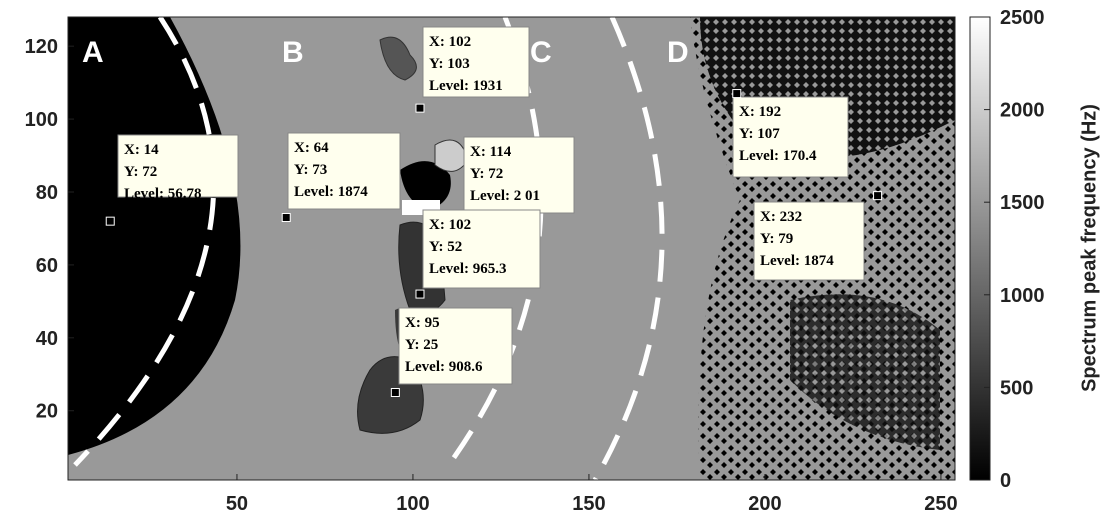 Image resolution: width=1107 pixels, height=526 pixels. Describe the element at coordinates (467, 269) in the screenshot. I see `datatip-line: Level: 965.3` at that location.